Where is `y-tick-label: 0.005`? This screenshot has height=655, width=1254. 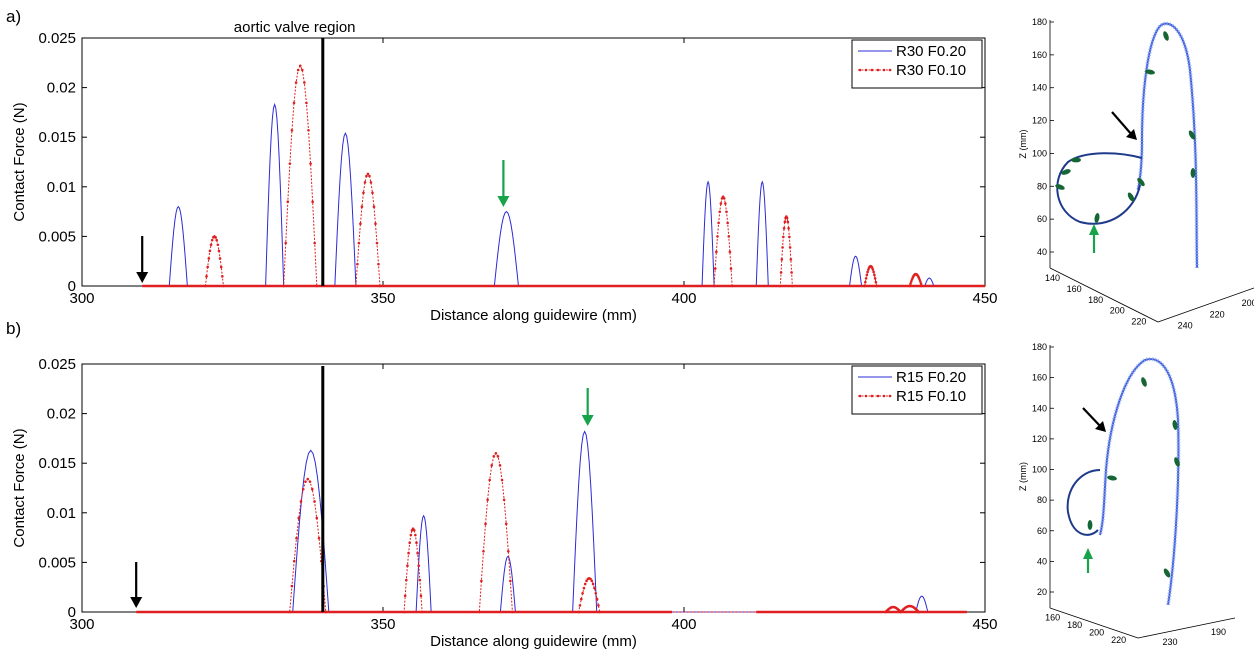
y-tick-label: 0.005 is located at coordinates (57, 562).